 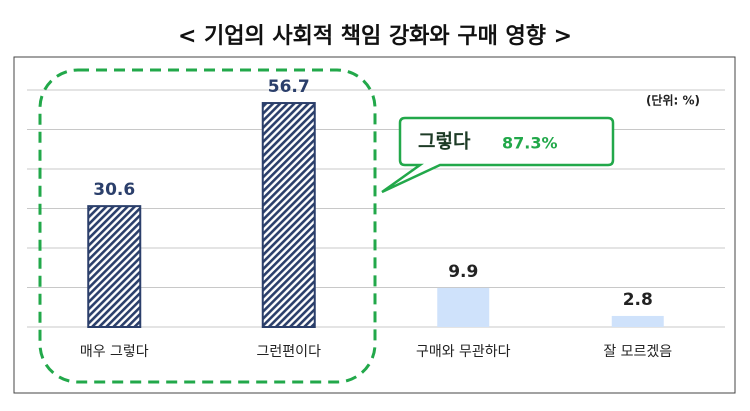 What do you see at coordinates (637, 352) in the screenshot?
I see `x-tick-label: 잘 모르겠음` at bounding box center [637, 352].